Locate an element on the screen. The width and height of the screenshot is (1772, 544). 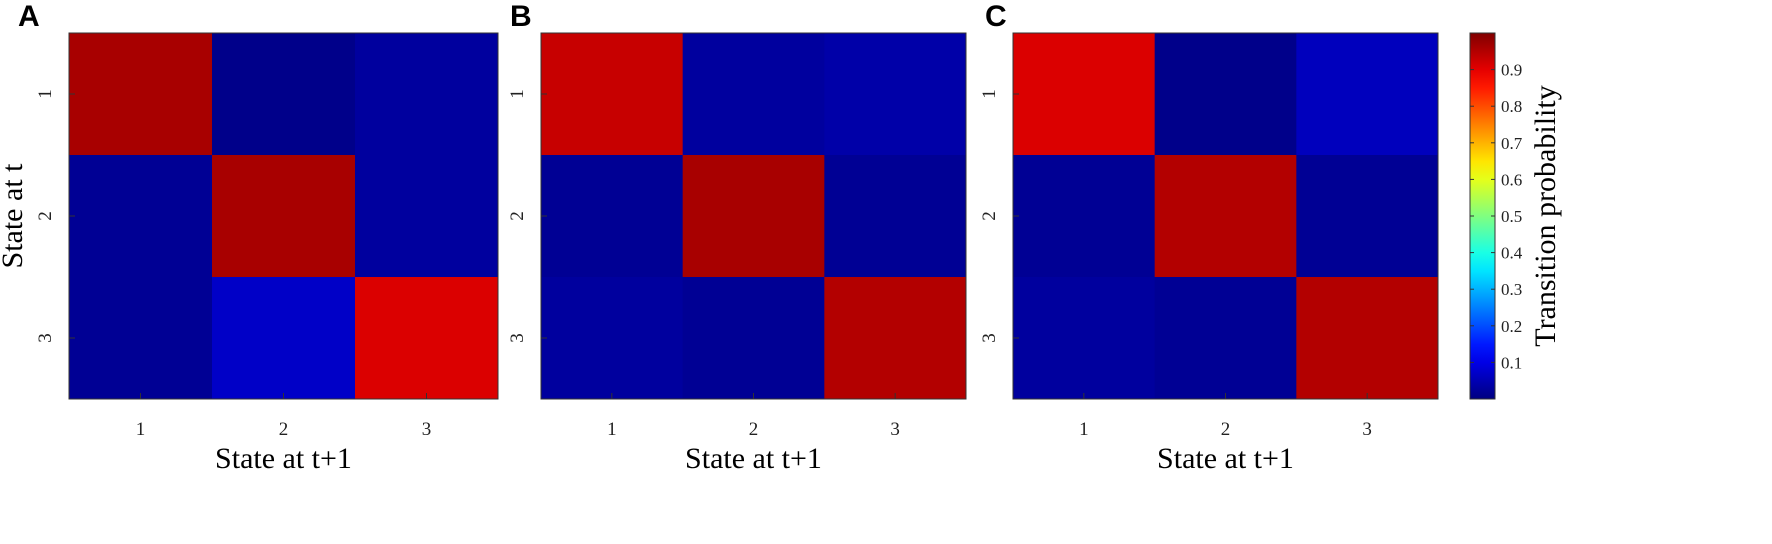
panel-label: A is located at coordinates (29, 16).